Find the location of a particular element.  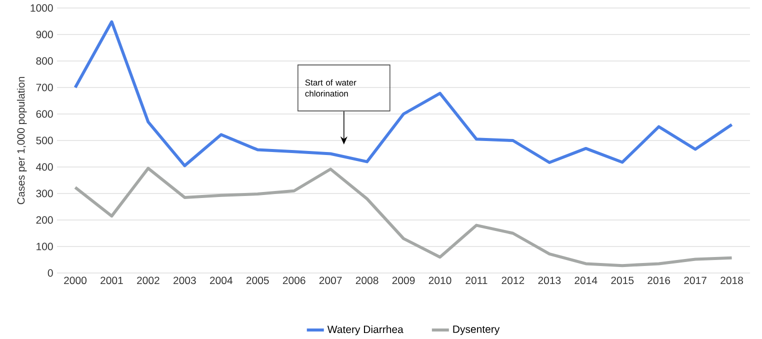

x-tick-label: 2007 is located at coordinates (330, 280).